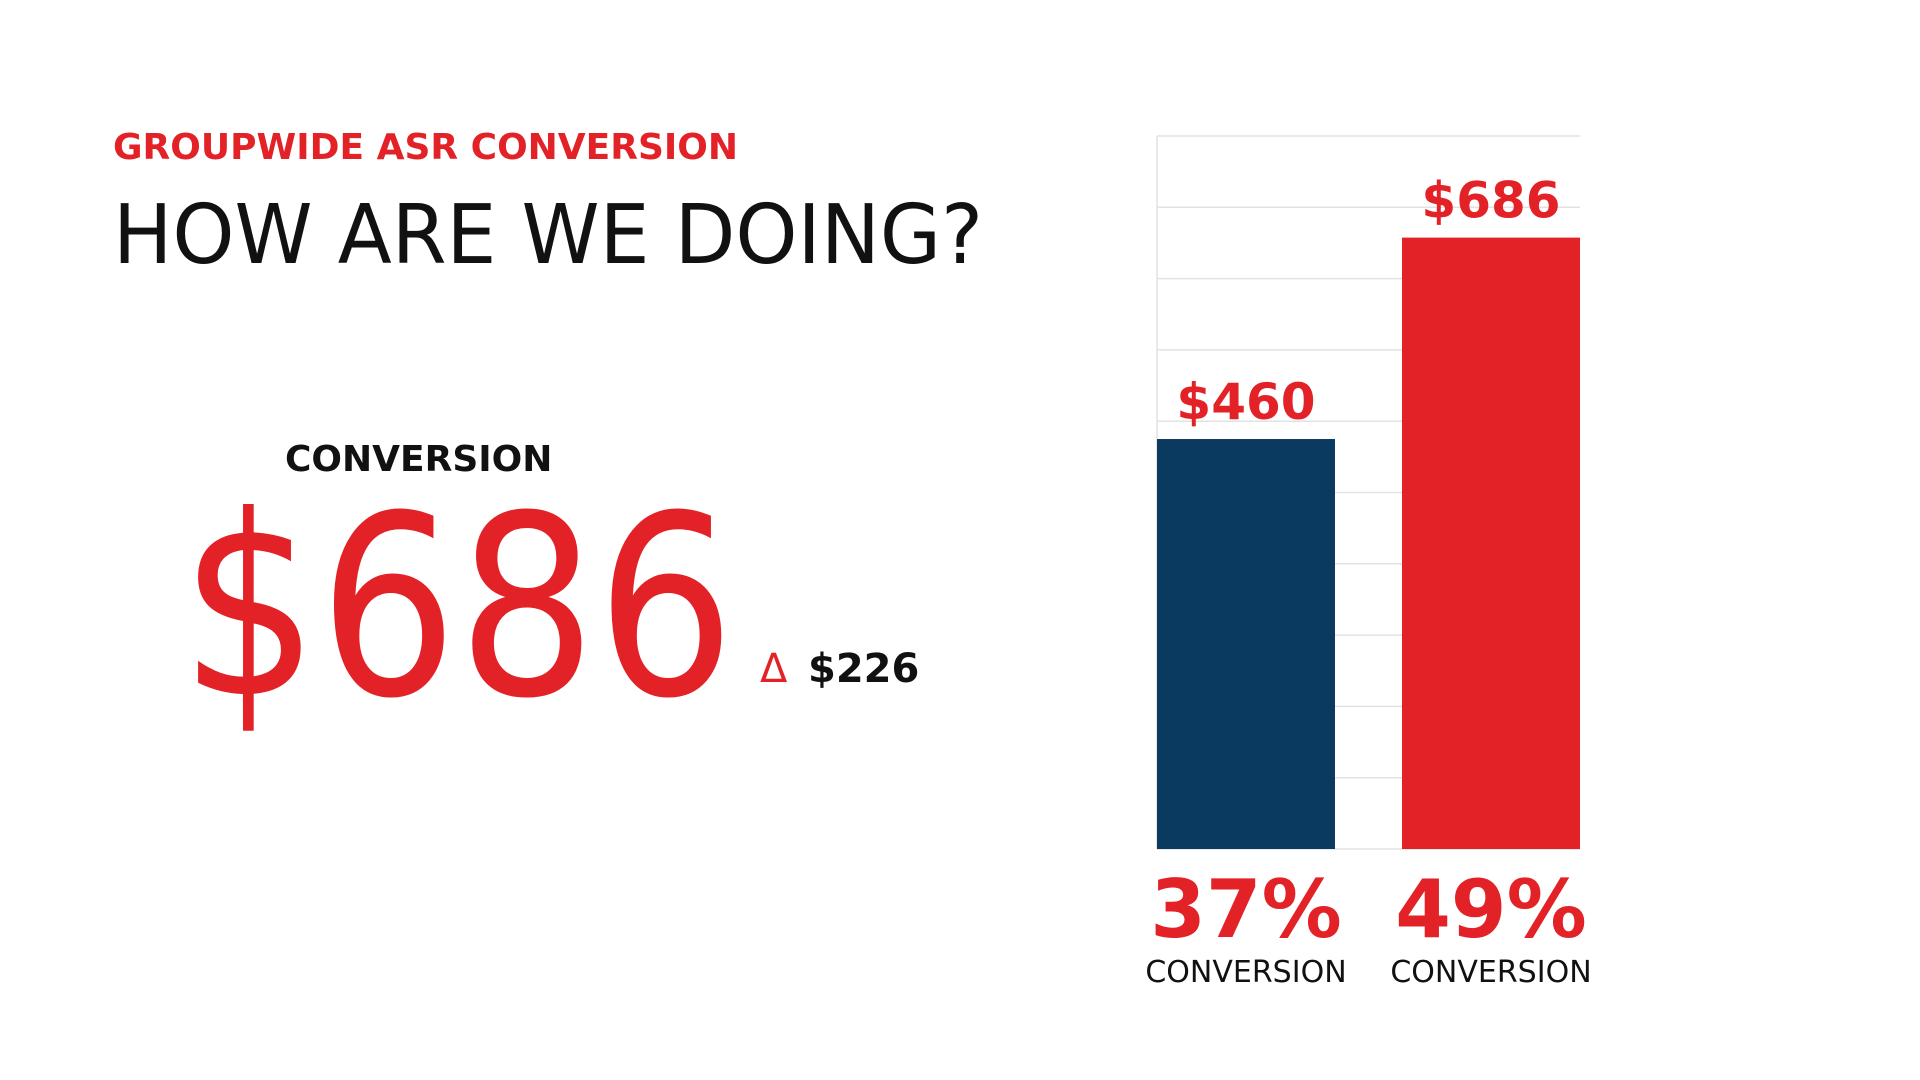 This screenshot has width=1920, height=1080. Describe the element at coordinates (1490, 201) in the screenshot. I see `value-label: $686` at that location.